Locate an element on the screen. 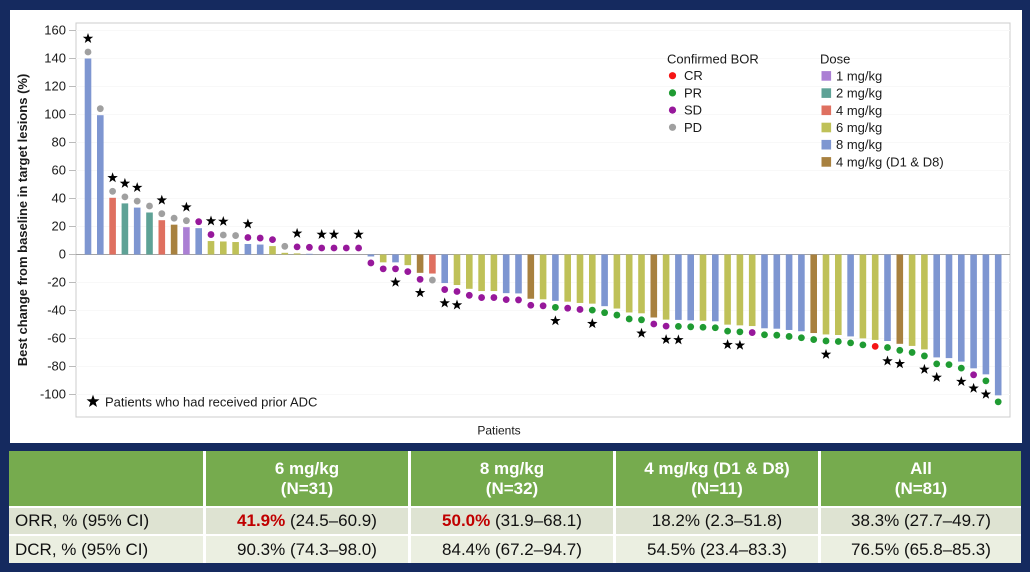  svg-text: -40 is located at coordinates (56, 310).